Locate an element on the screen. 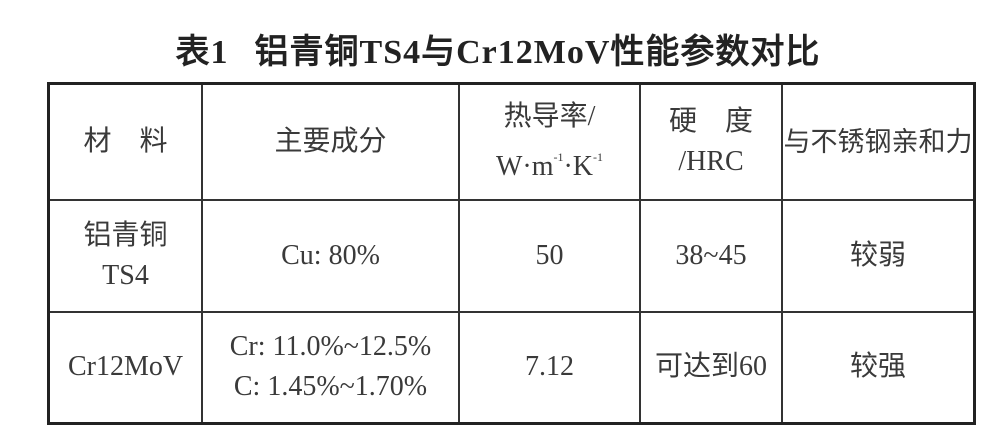 Image resolution: width=996 pixels, height=442 pixels. cell-composition: Cr: 11.0%~12.5% C: 1.45%~1.70% is located at coordinates (330, 367).